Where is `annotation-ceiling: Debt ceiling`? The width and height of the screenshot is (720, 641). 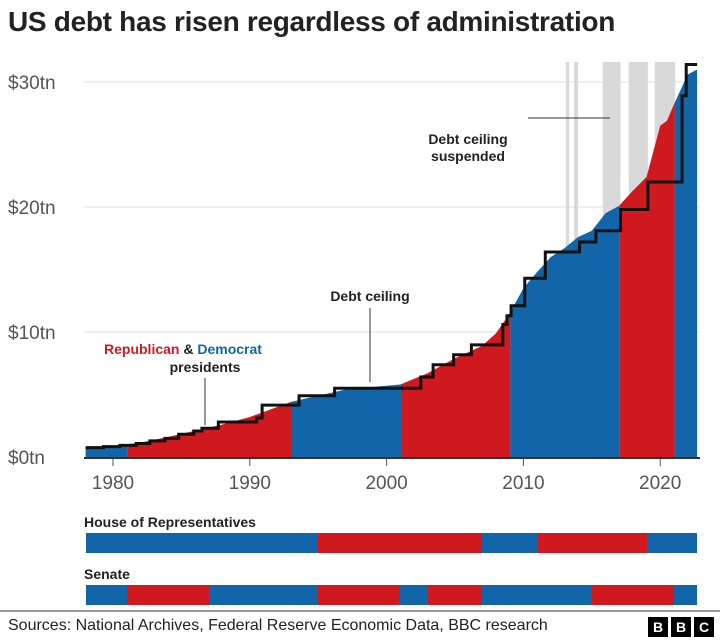 annotation-ceiling: Debt ceiling is located at coordinates (369, 296).